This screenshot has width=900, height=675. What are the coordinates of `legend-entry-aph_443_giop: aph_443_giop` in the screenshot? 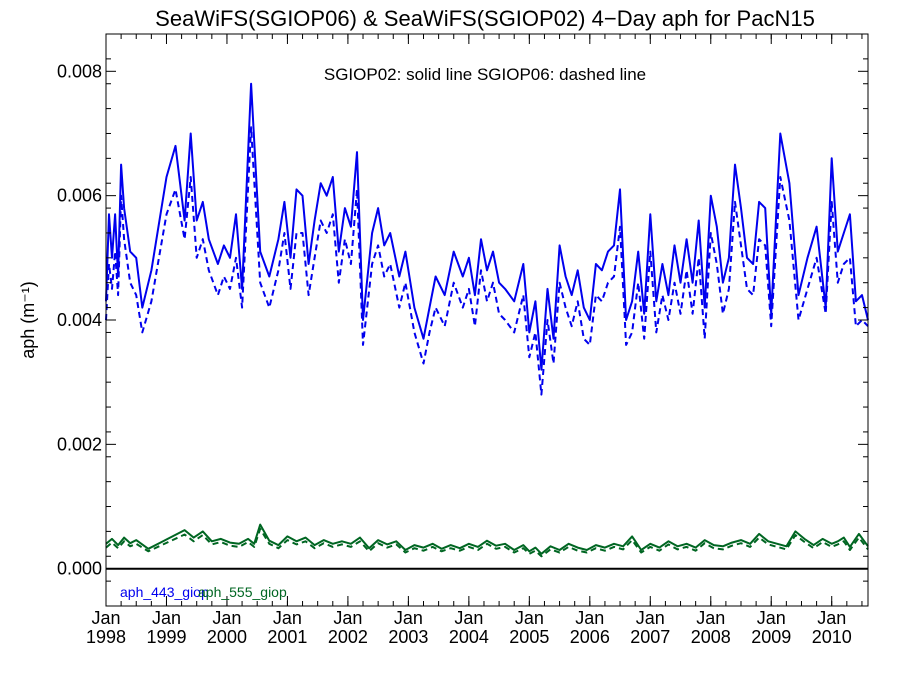 It's located at (164, 592).